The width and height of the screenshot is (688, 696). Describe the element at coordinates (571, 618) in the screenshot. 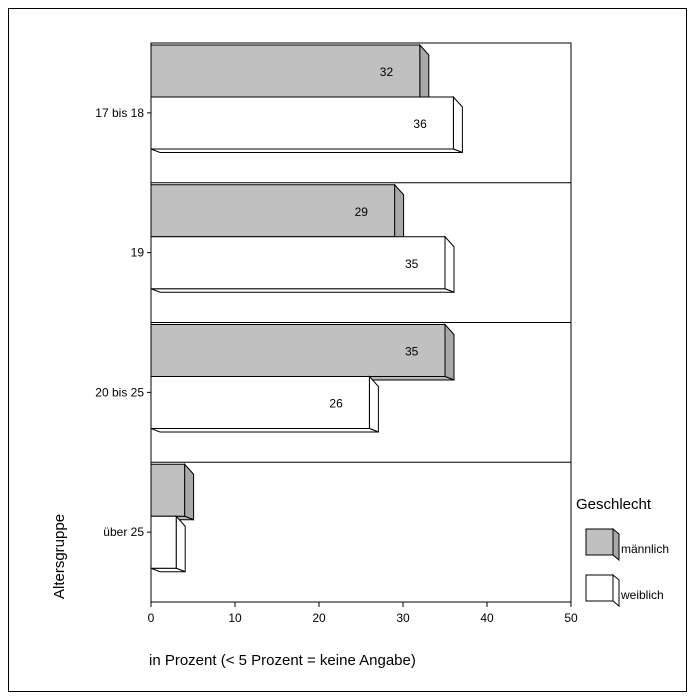

I see `x-tick-label: 50` at that location.